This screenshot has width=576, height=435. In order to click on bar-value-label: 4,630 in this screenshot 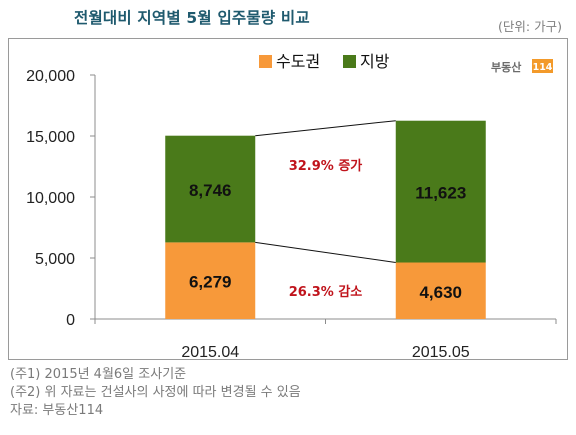, I will do `click(440, 292)`.